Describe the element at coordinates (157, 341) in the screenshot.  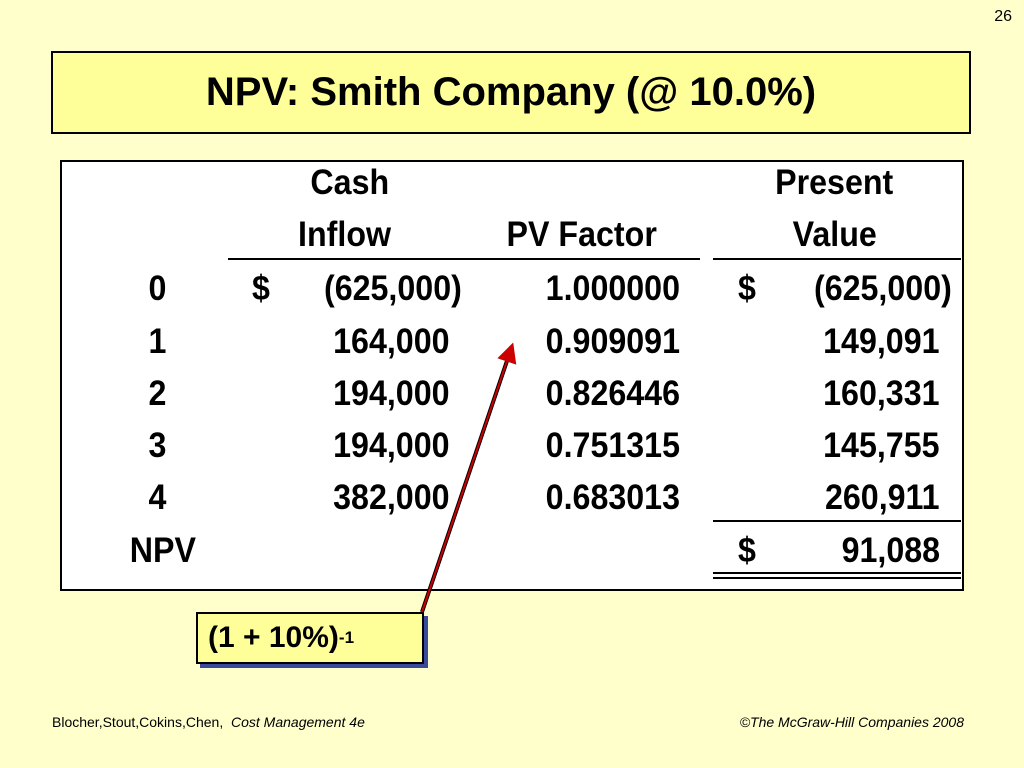
I see `row-1-period: 1` at that location.